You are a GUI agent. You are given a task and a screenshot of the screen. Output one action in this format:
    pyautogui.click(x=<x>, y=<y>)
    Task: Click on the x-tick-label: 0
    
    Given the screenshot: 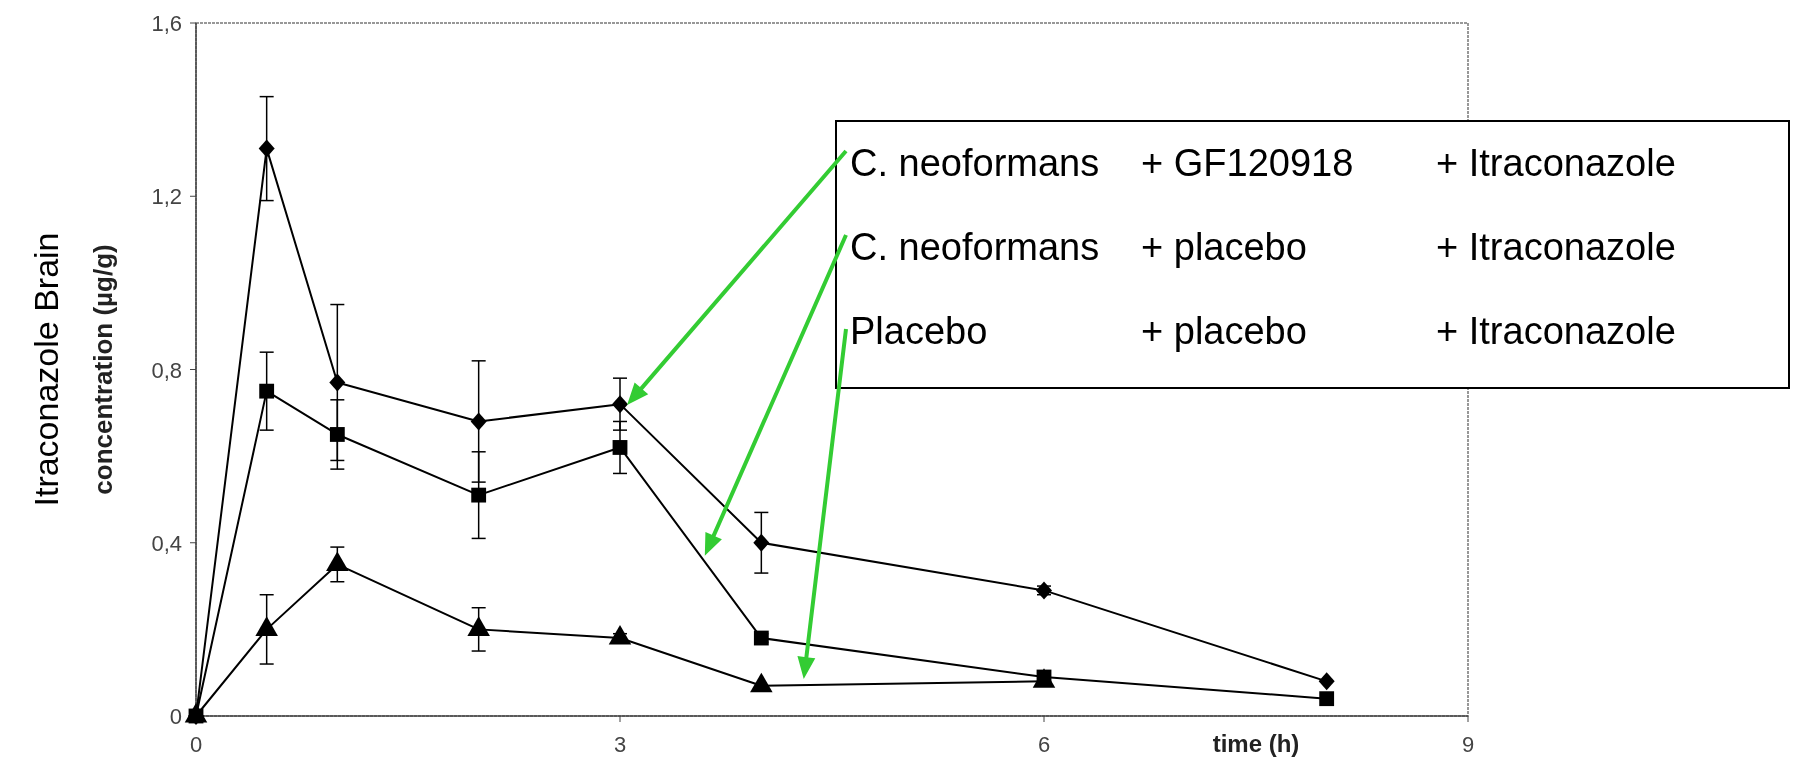 What is the action you would take?
    pyautogui.click(x=196, y=744)
    